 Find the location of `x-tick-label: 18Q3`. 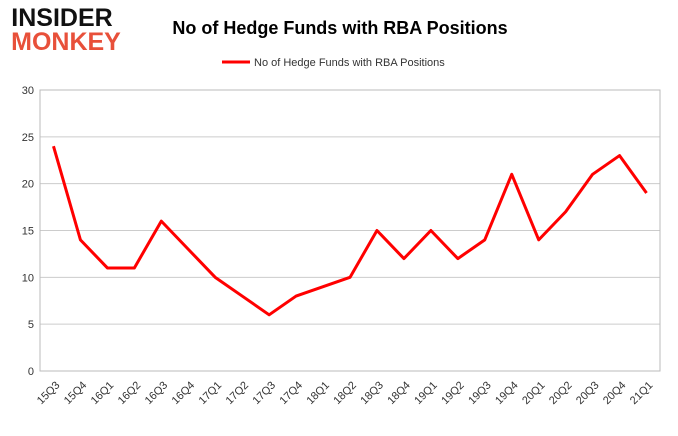

x-tick-label: 18Q3 is located at coordinates (372, 393).